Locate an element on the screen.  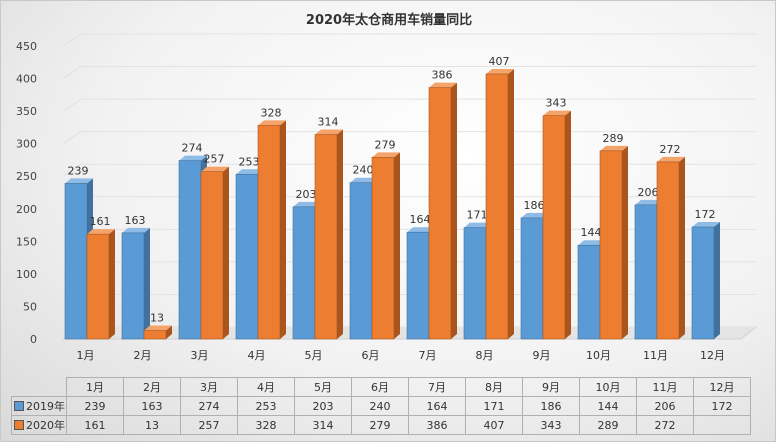
table-cell: 386 is located at coordinates (437, 425).